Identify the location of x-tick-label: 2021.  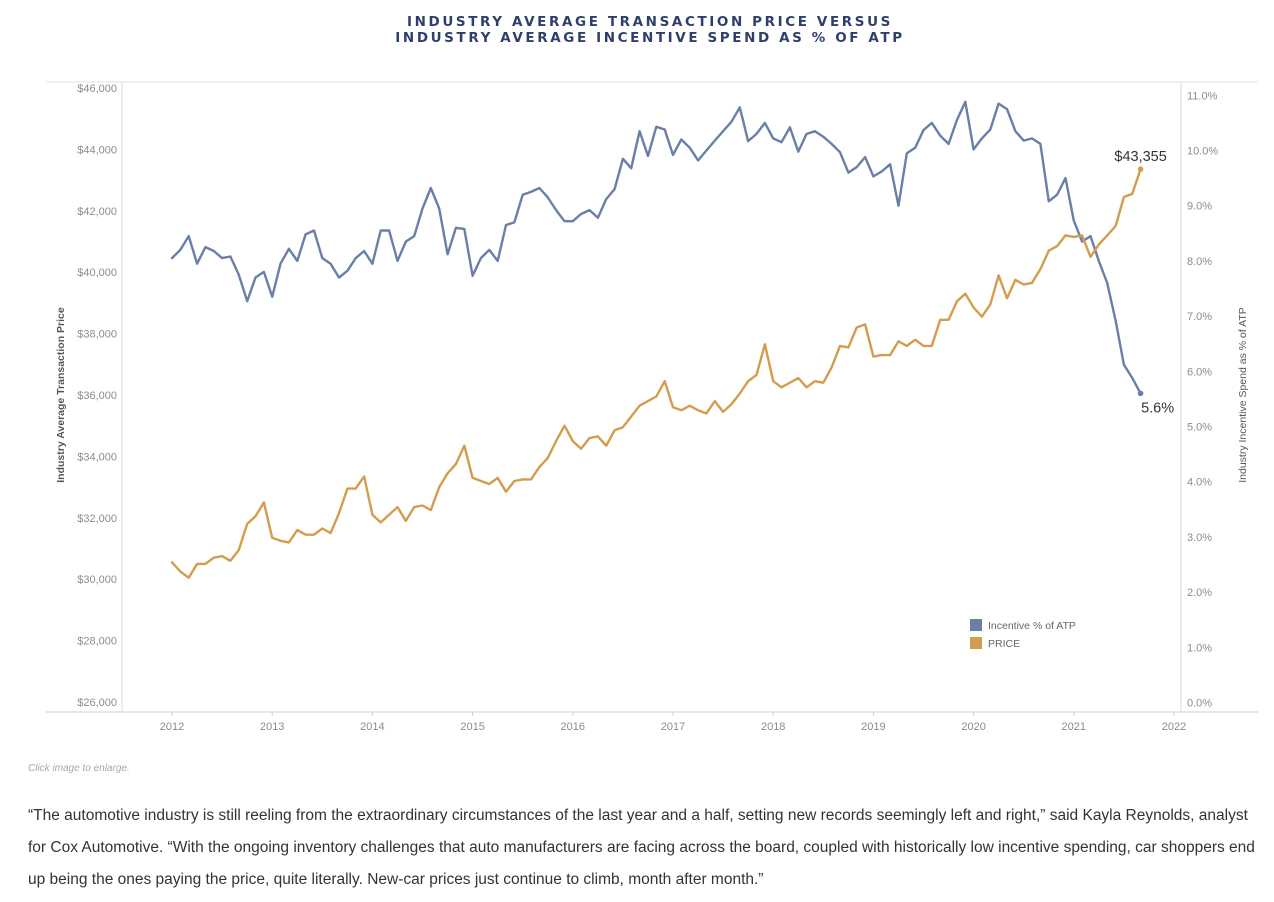
(1074, 727).